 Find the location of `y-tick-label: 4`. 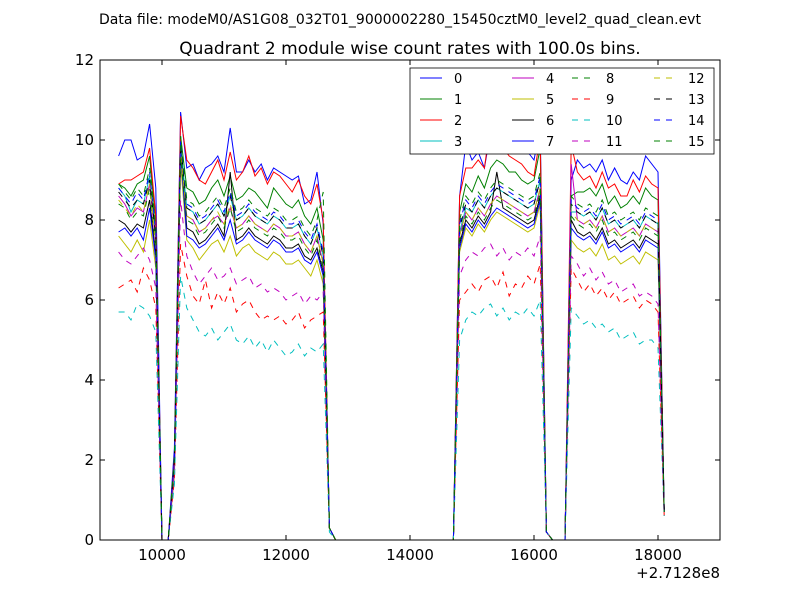

y-tick-label: 4 is located at coordinates (89, 380).